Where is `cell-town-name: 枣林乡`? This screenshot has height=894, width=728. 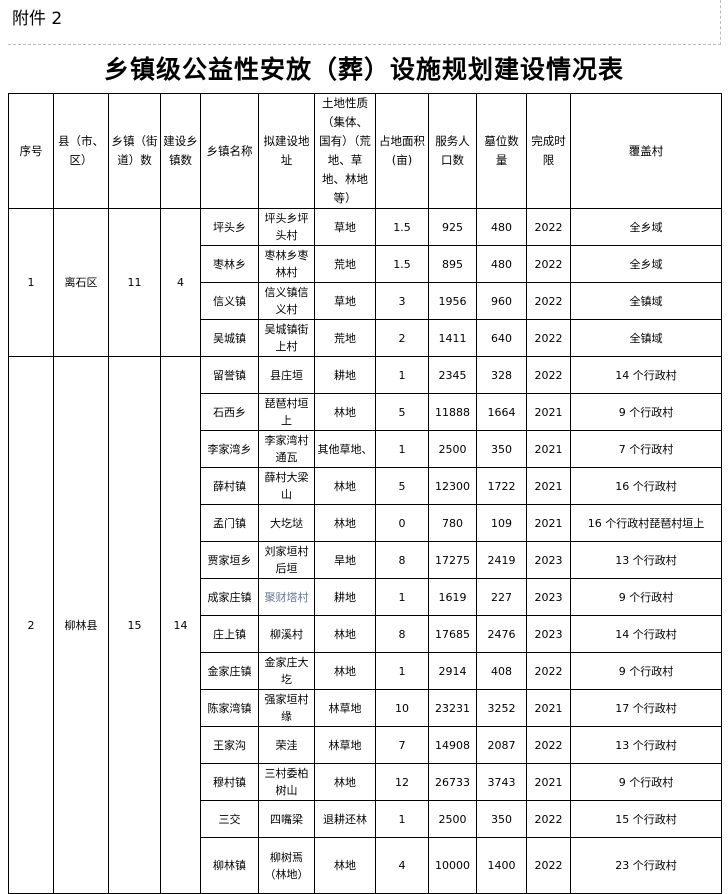
cell-town-name: 枣林乡 is located at coordinates (229, 264).